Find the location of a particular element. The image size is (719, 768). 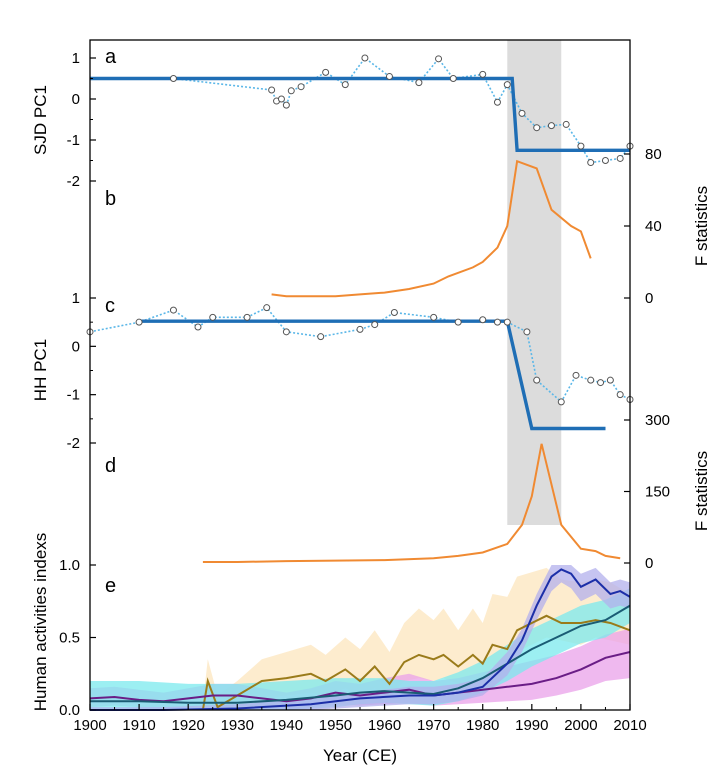

panel-e-y-tick-label: 0.5 is located at coordinates (69, 638).